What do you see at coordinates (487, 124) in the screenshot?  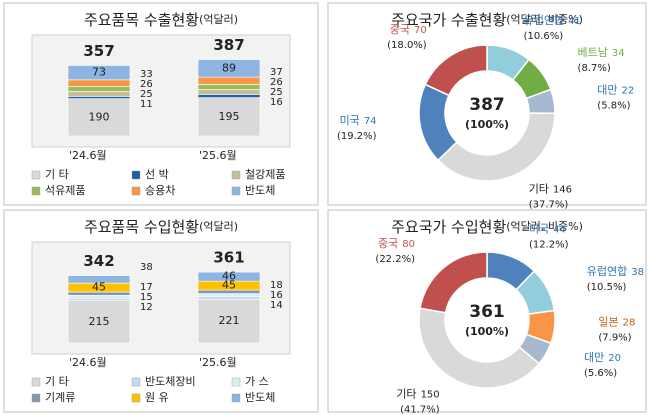 I see `center-share: (100%)` at bounding box center [487, 124].